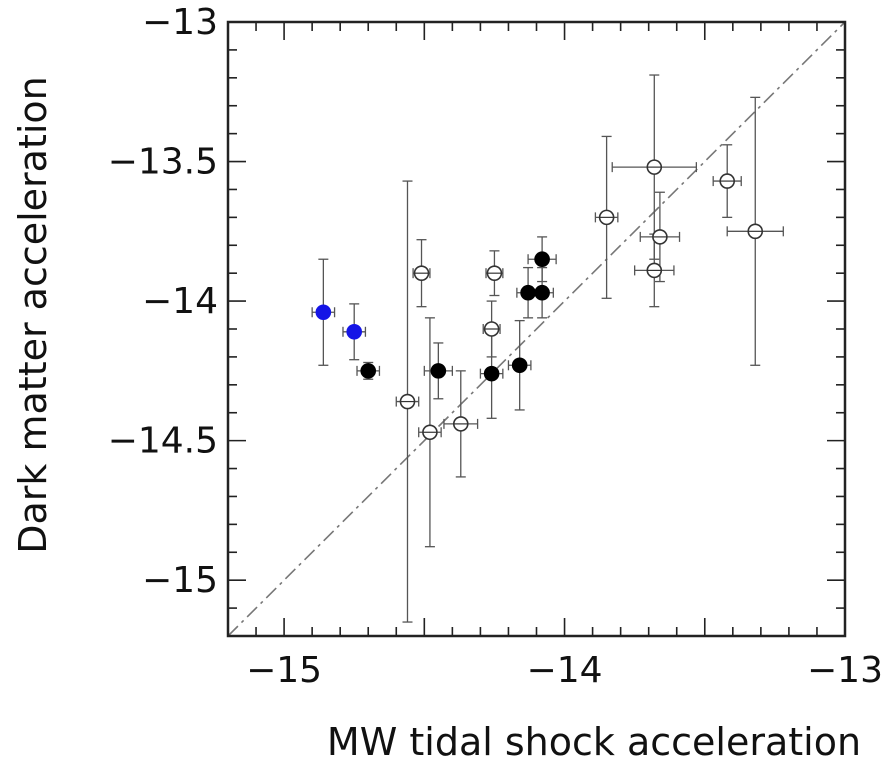 Image resolution: width=890 pixels, height=764 pixels. What do you see at coordinates (180, 301) in the screenshot?
I see `y-tick-label: −14` at bounding box center [180, 301].